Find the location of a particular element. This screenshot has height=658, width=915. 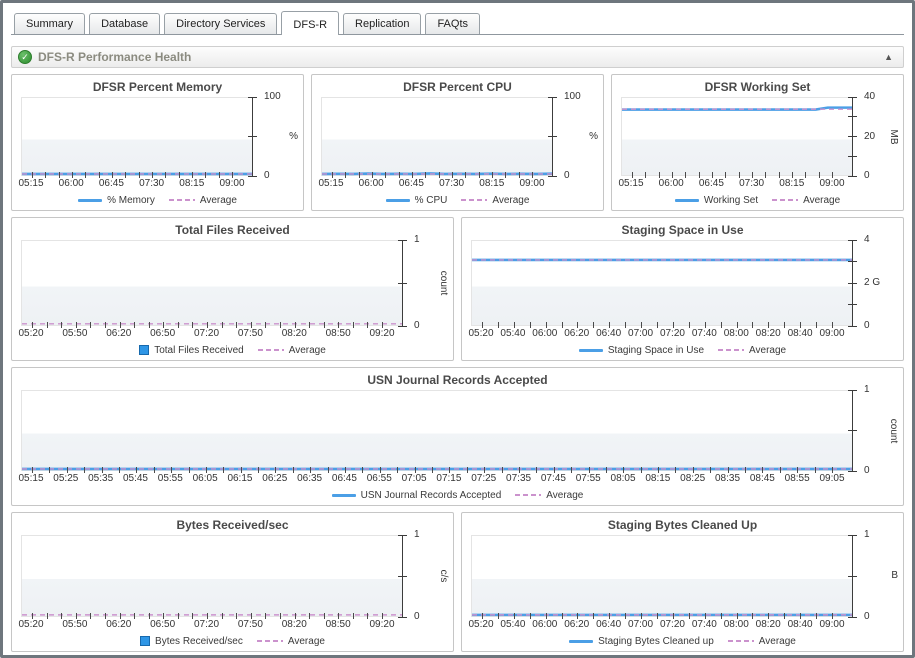

legend: Staging Space in Use Average is located at coordinates (682, 350).